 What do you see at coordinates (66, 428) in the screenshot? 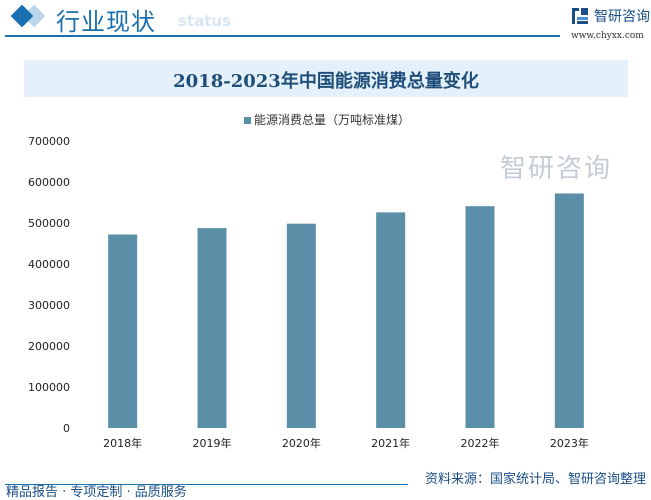
I see `y-tick-label: 0` at bounding box center [66, 428].